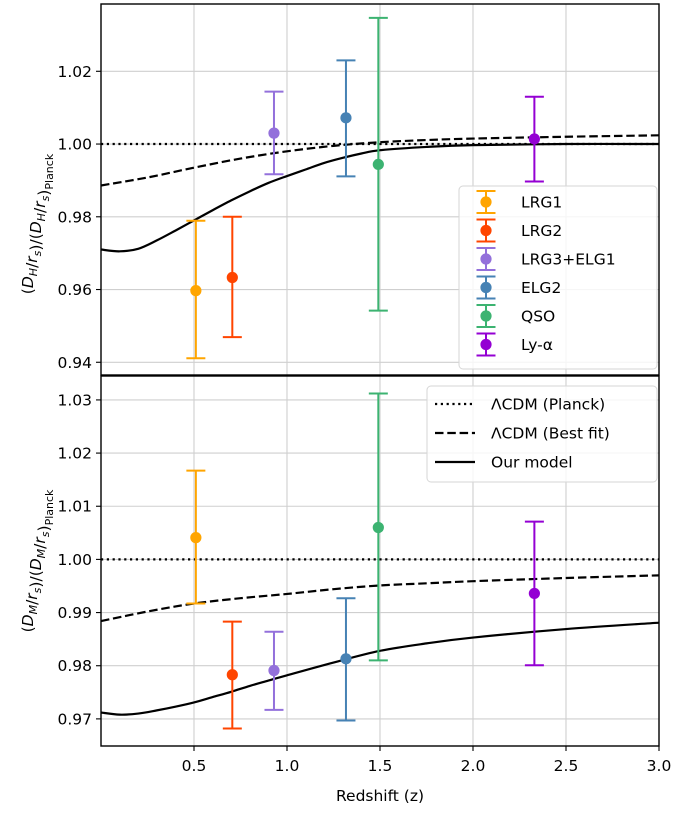  Describe the element at coordinates (548, 405) in the screenshot. I see `legend-label: ΛCDM (Planck)` at that location.